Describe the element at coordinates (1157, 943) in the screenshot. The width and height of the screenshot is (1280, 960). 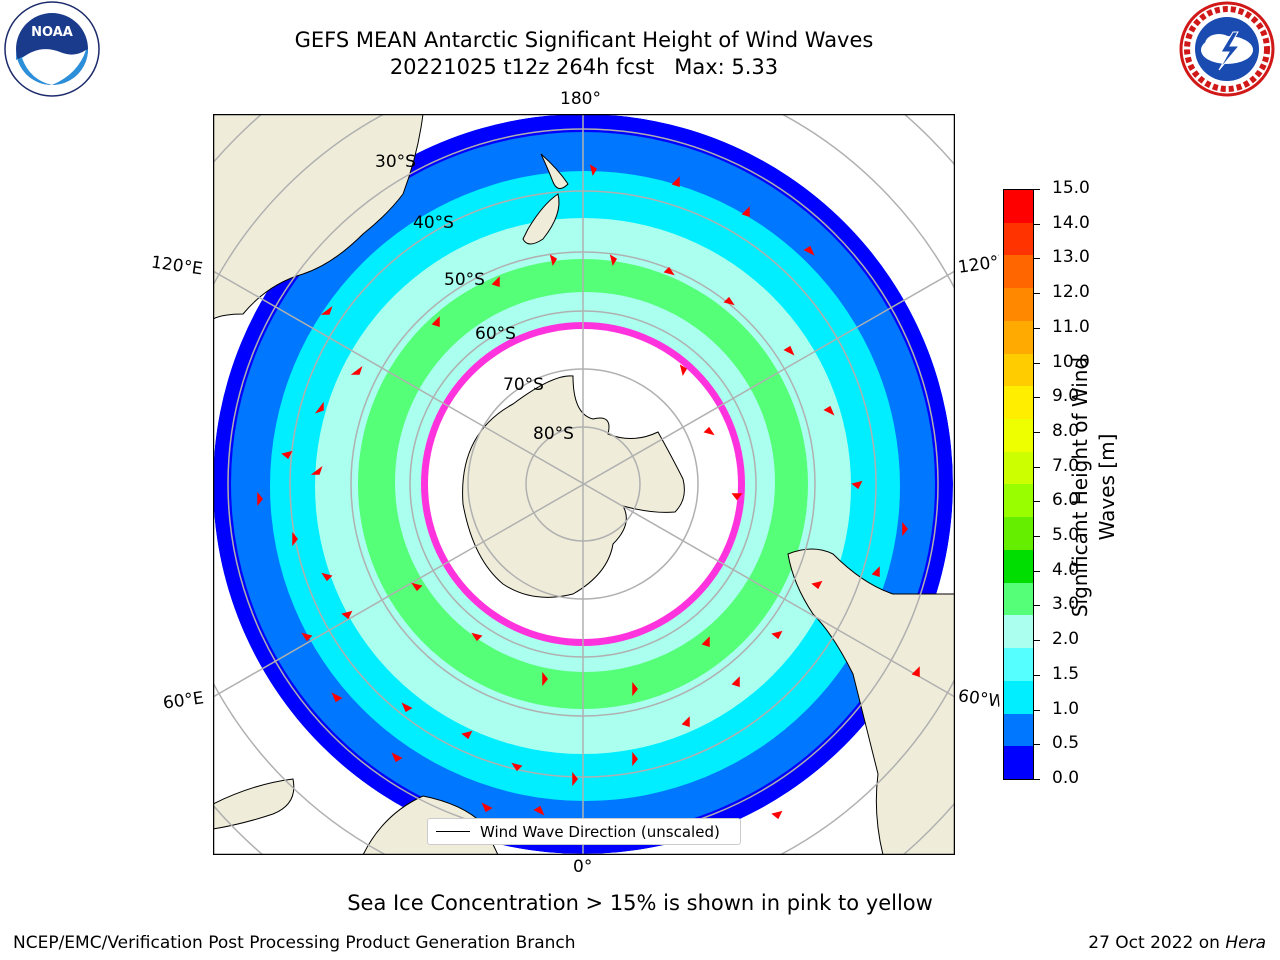
I see `footer-date-text: 27 Oct 2022 on` at that location.